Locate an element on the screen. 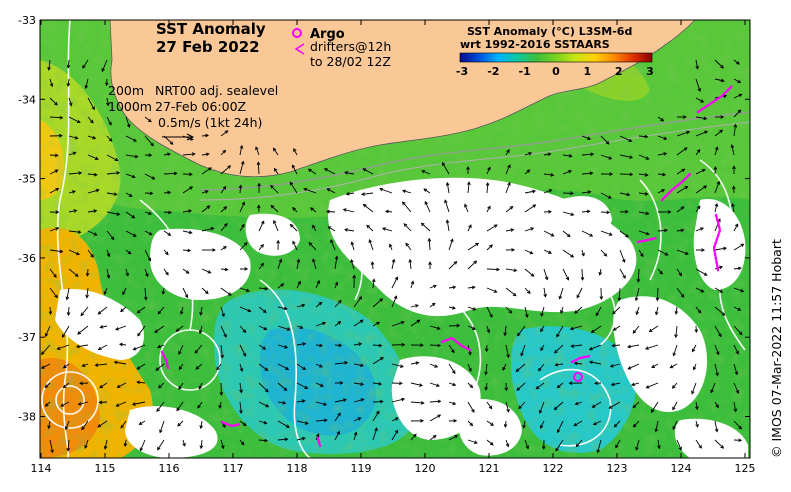 This screenshot has width=791, height=492. colorbar-tick-label: 1 is located at coordinates (588, 71).